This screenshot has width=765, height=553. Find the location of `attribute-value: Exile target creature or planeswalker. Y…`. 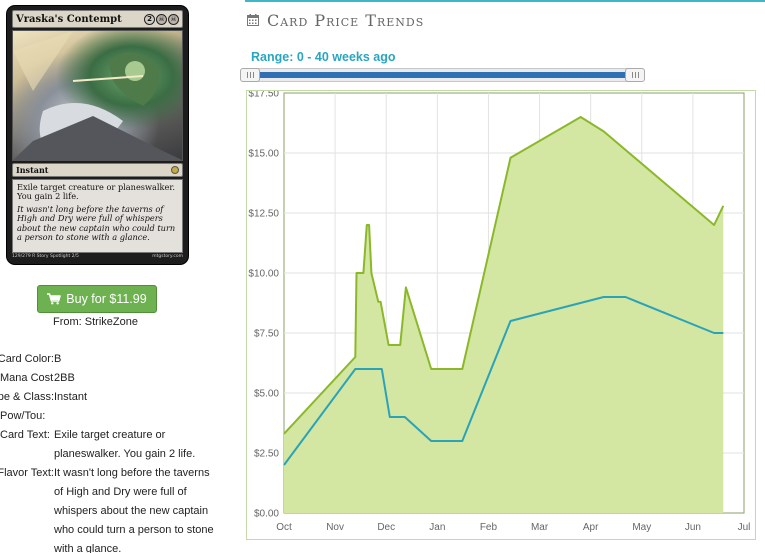

attribute-value: Exile target creature or planeswalker. Y… is located at coordinates (125, 444).